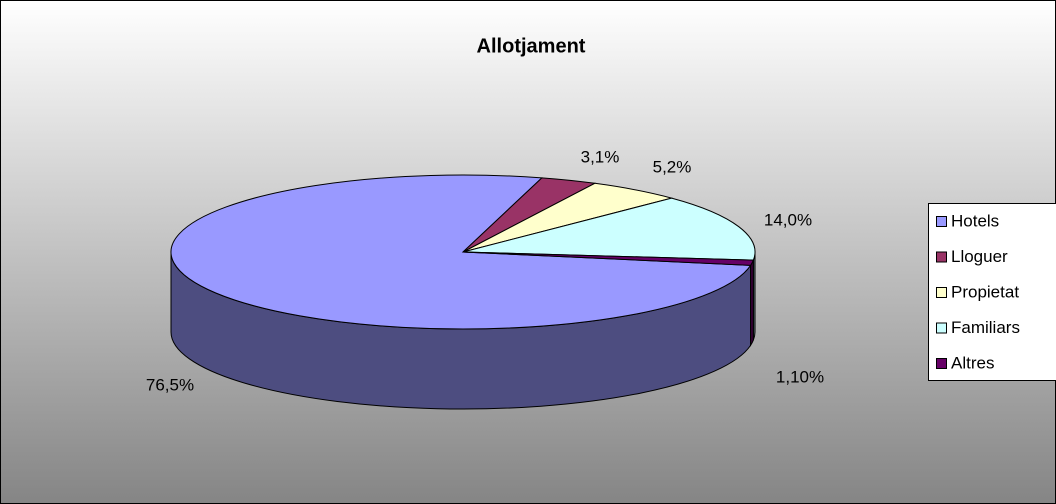 The width and height of the screenshot is (1056, 504). Describe the element at coordinates (800, 376) in the screenshot. I see `data-label: 1,10%` at that location.